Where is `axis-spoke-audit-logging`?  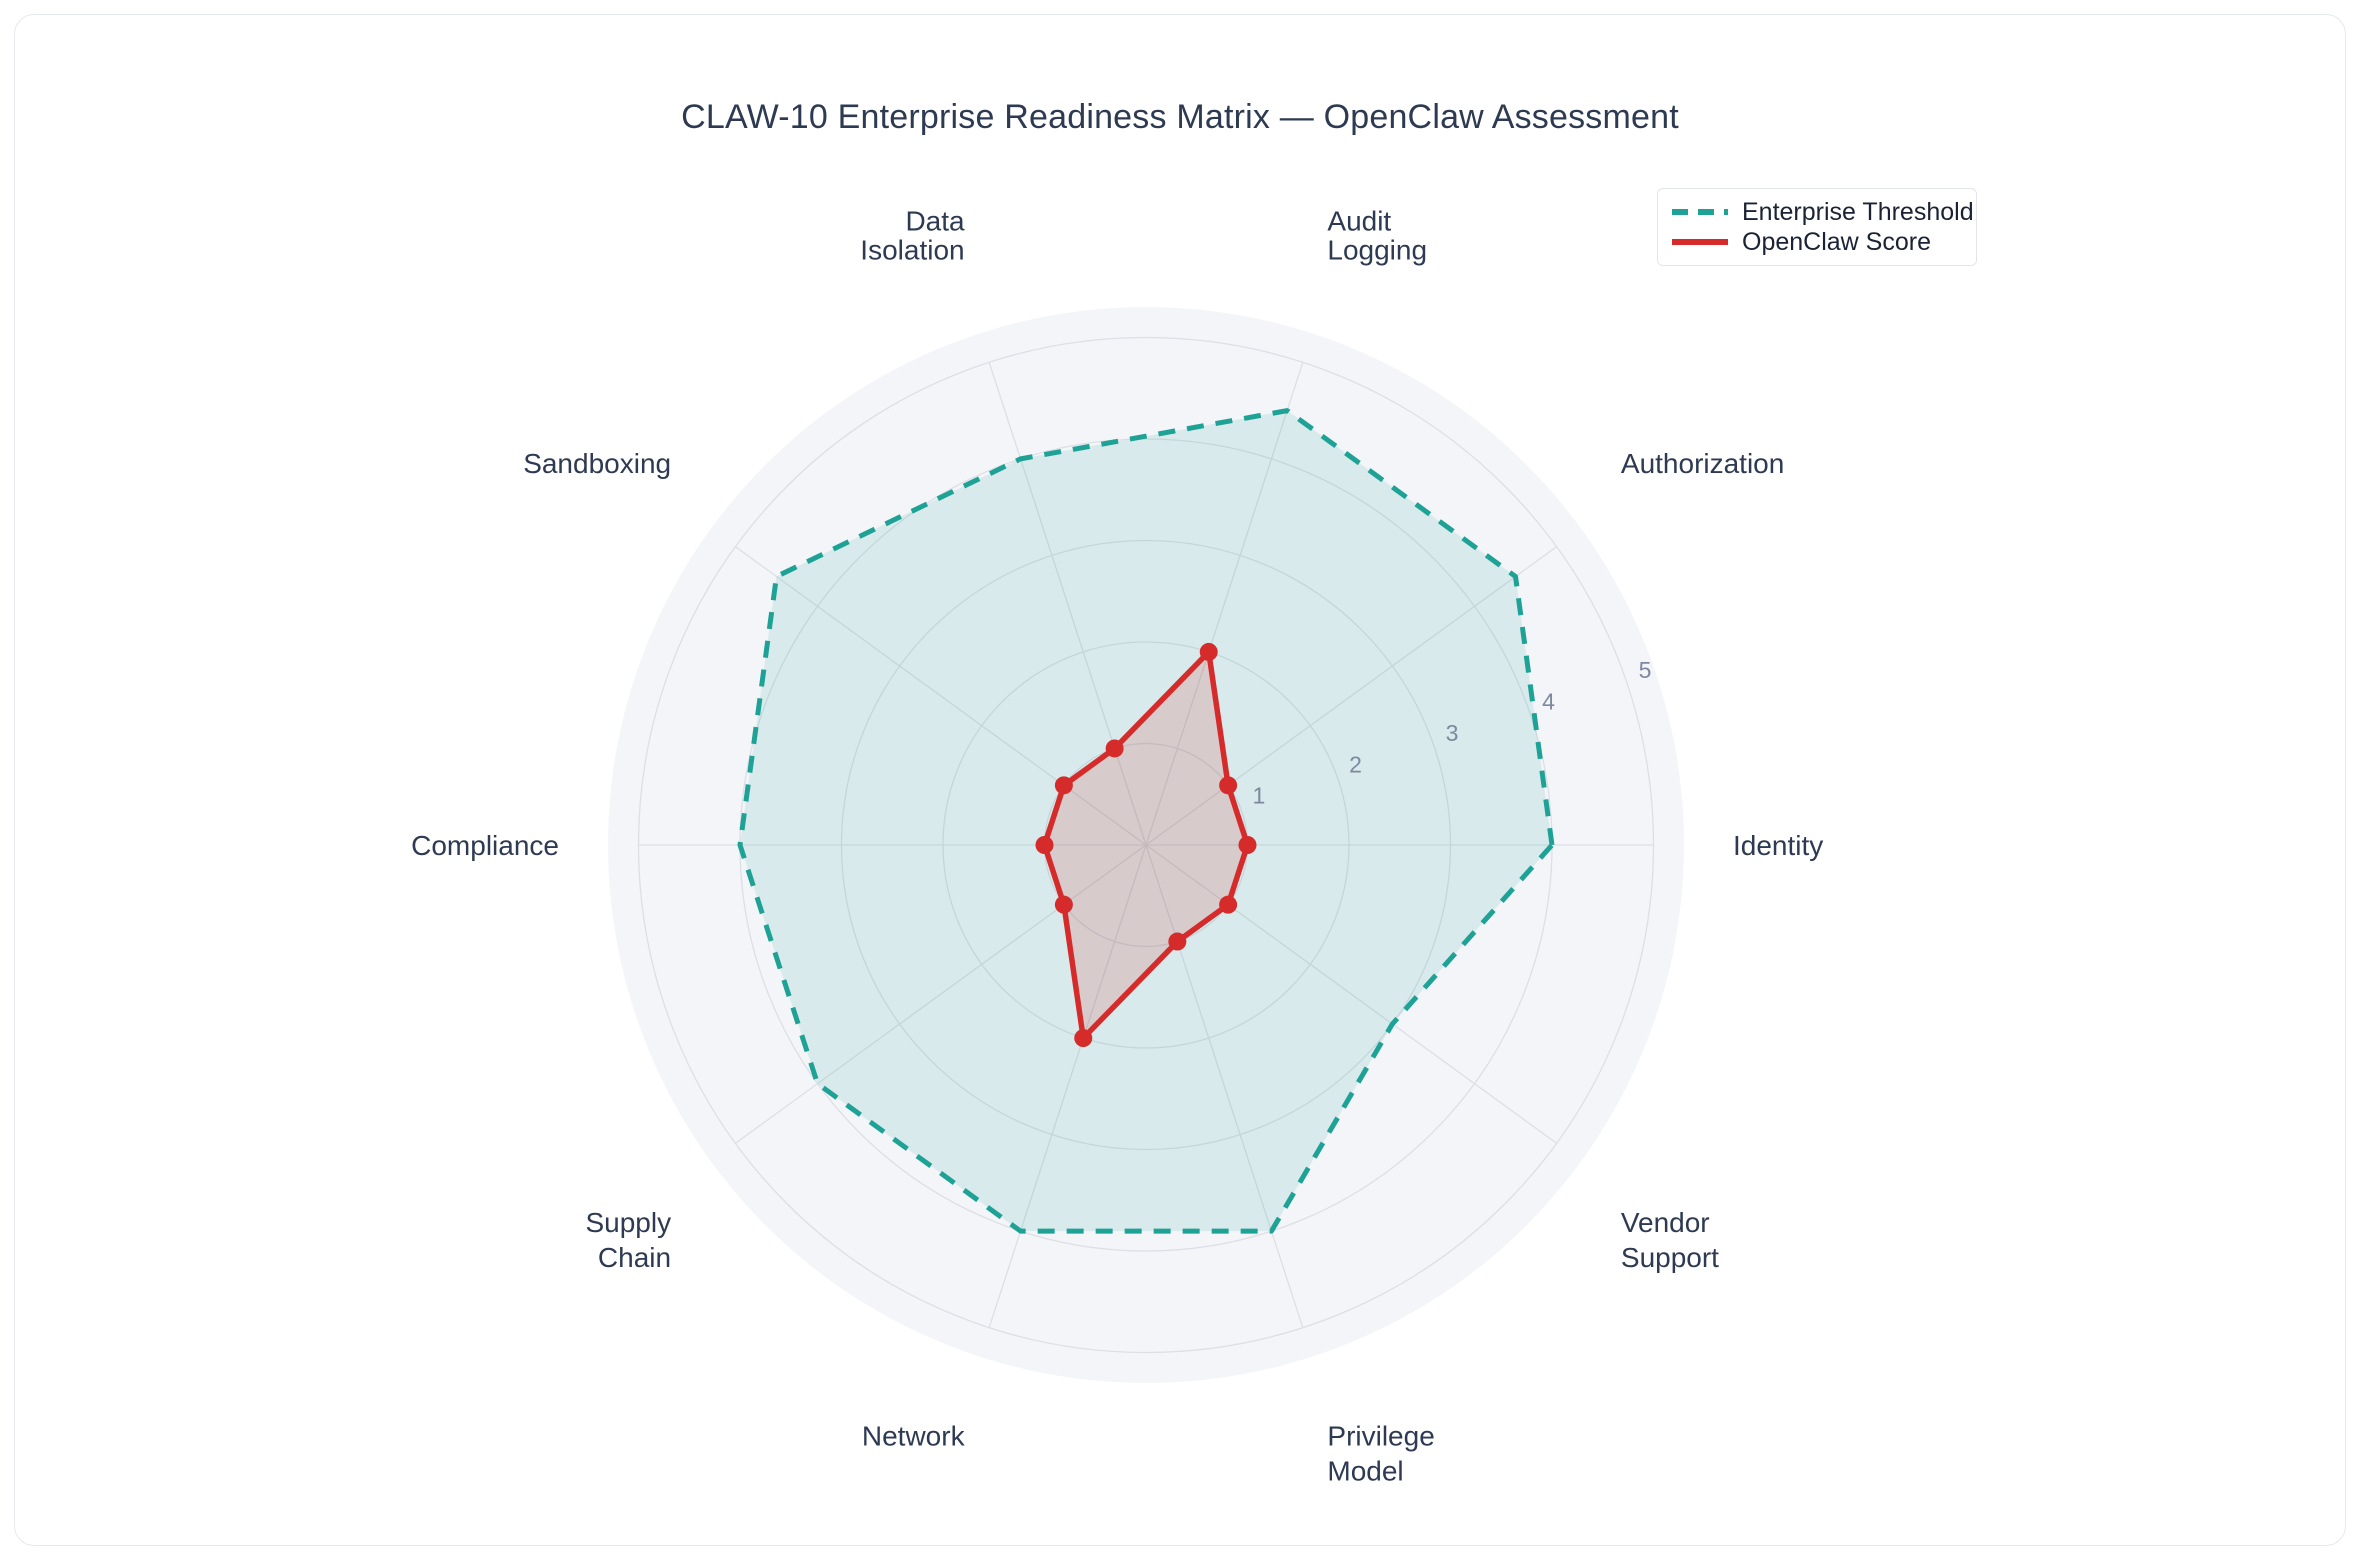 axis-spoke-audit-logging is located at coordinates (1224, 604).